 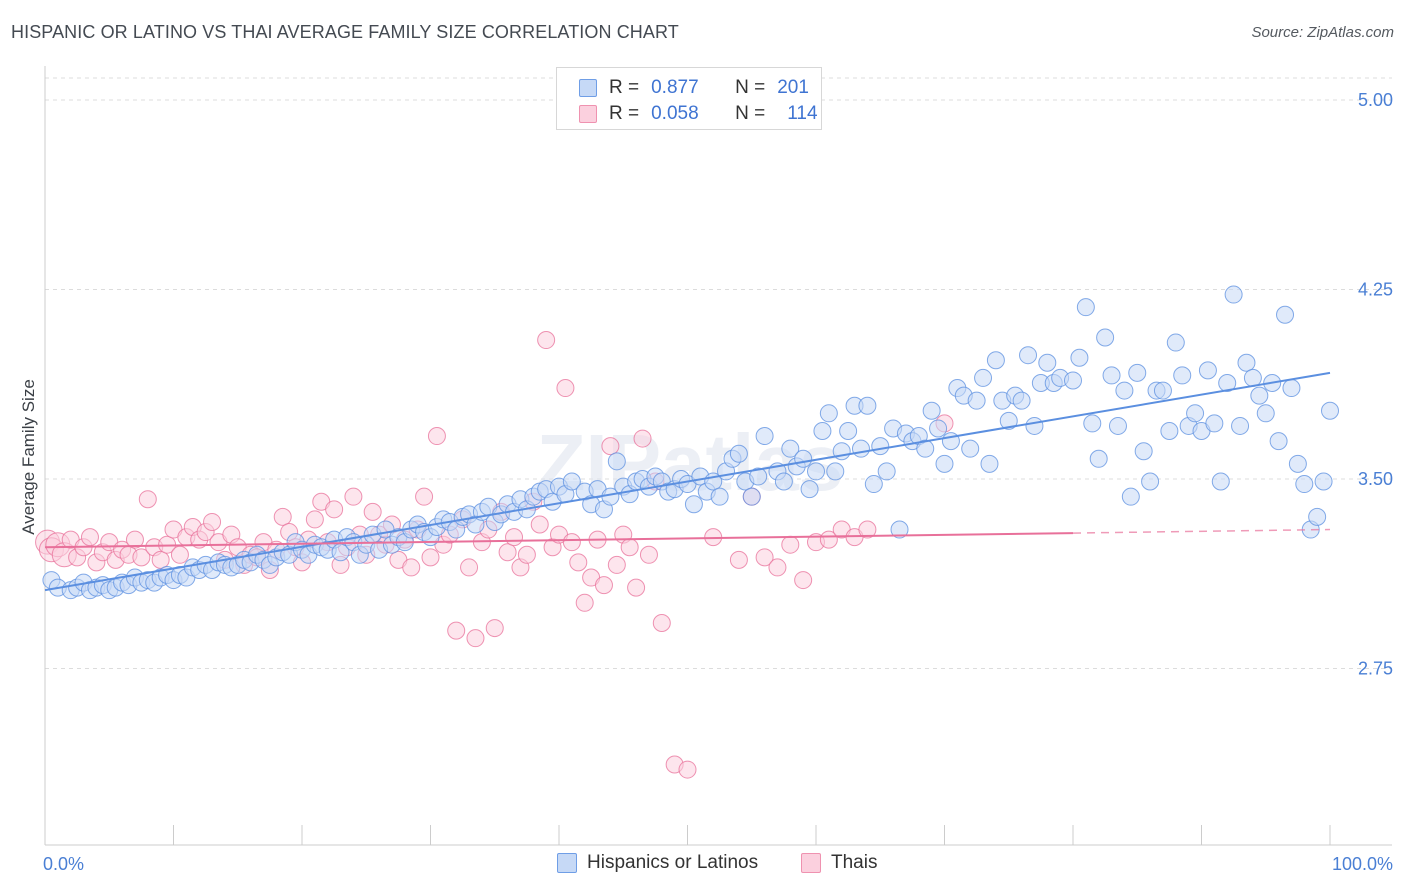 I want to click on y-tick-label: 4.25, so click(x=1375, y=290).